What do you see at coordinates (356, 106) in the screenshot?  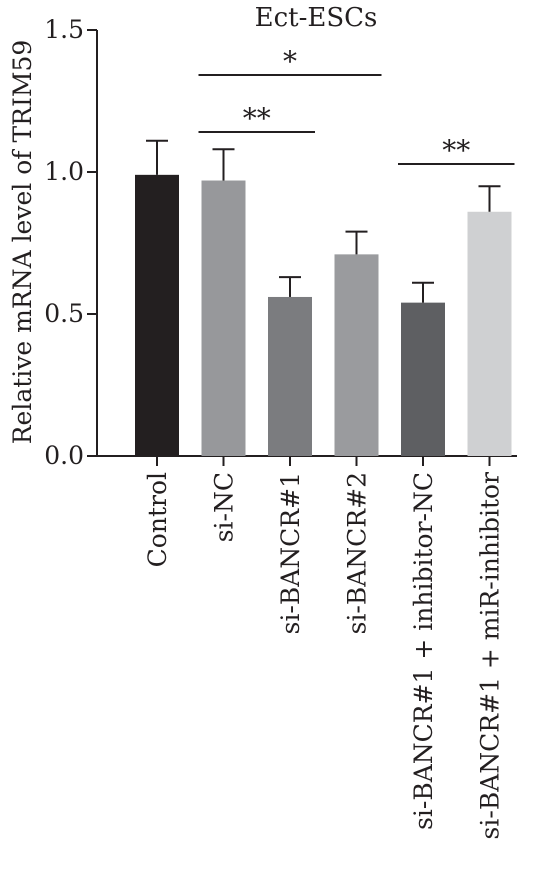 I see `significance-annotations: *****` at bounding box center [356, 106].